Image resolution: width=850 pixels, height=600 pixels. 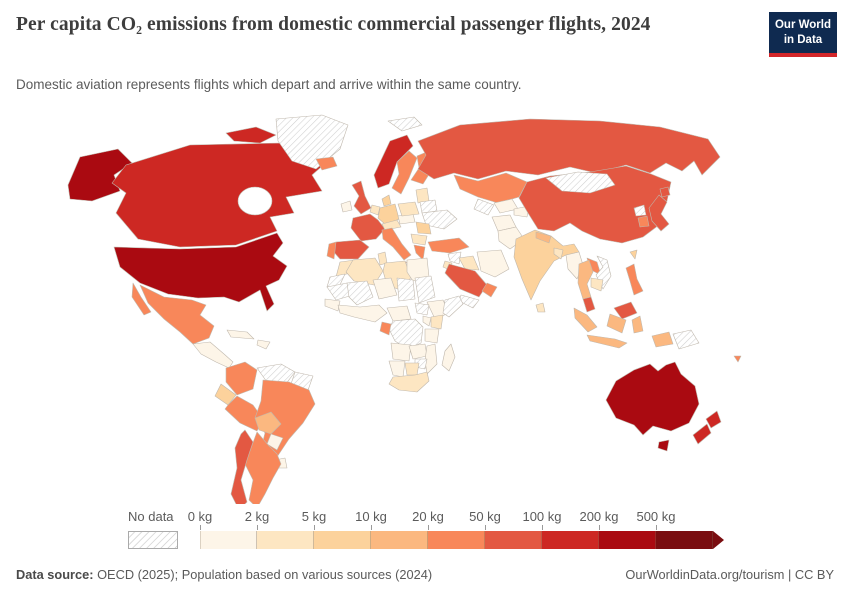 I want to click on owid-logo: Our World in Data, so click(x=803, y=34).